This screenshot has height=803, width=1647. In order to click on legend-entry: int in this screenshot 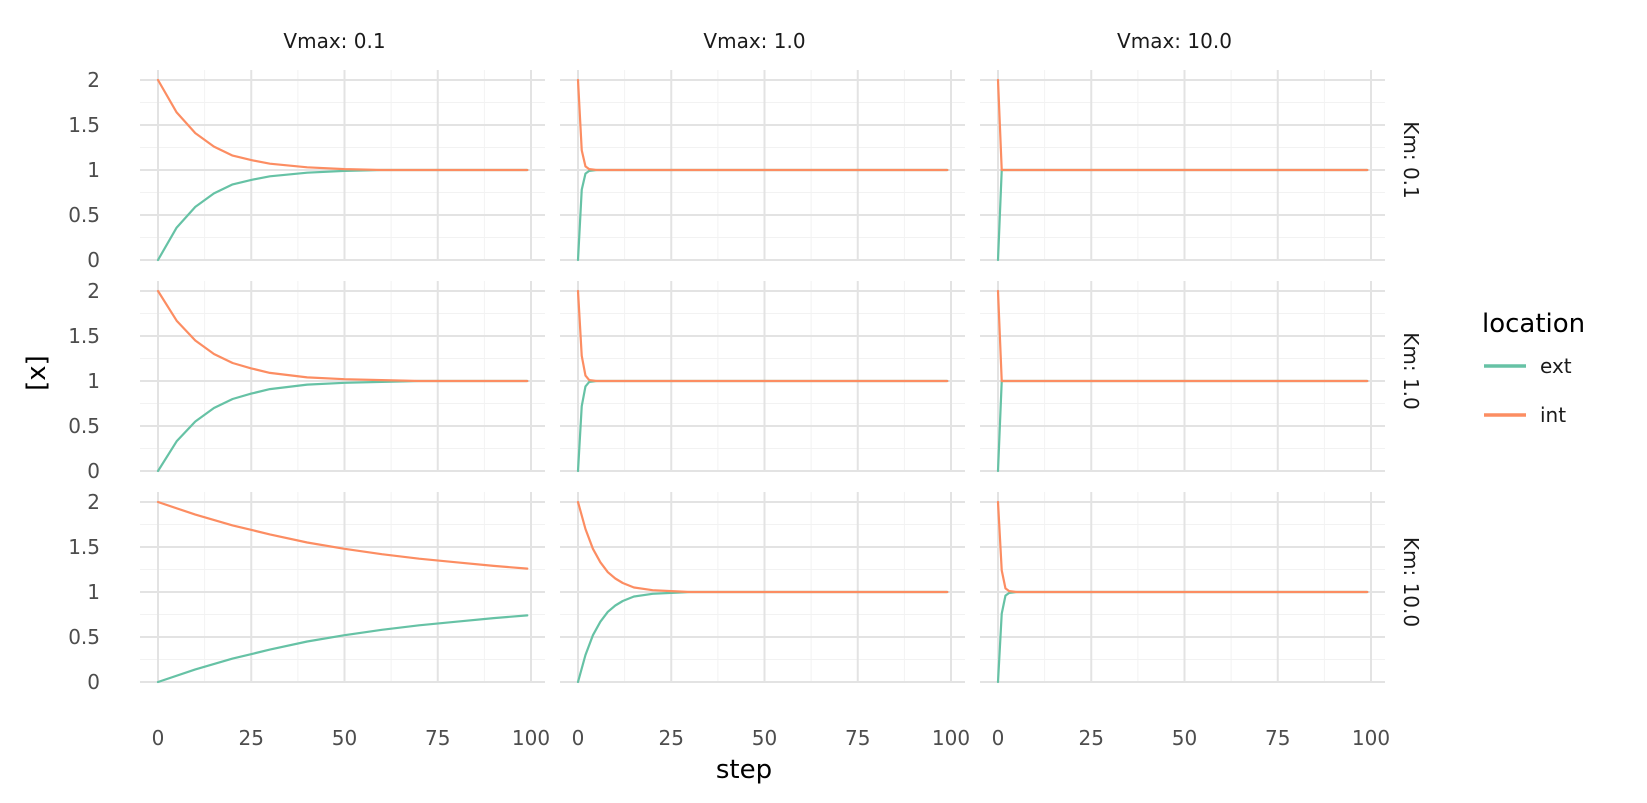, I will do `click(1525, 415)`.